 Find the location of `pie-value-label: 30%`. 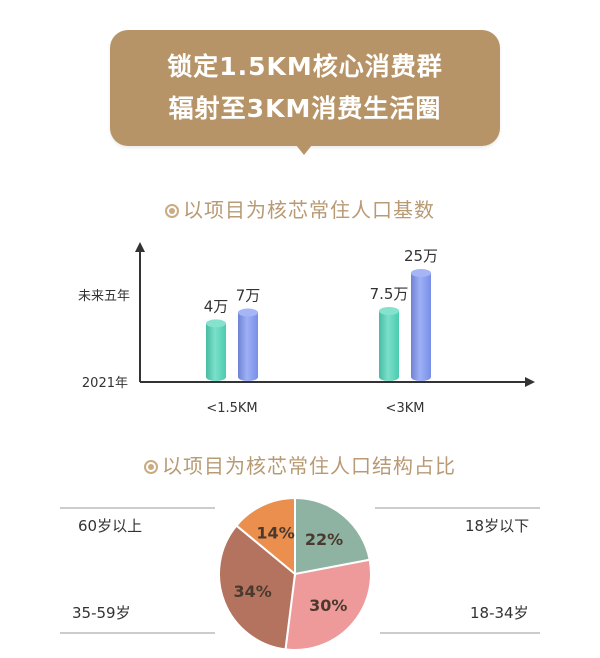

pie-value-label: 30% is located at coordinates (328, 605).